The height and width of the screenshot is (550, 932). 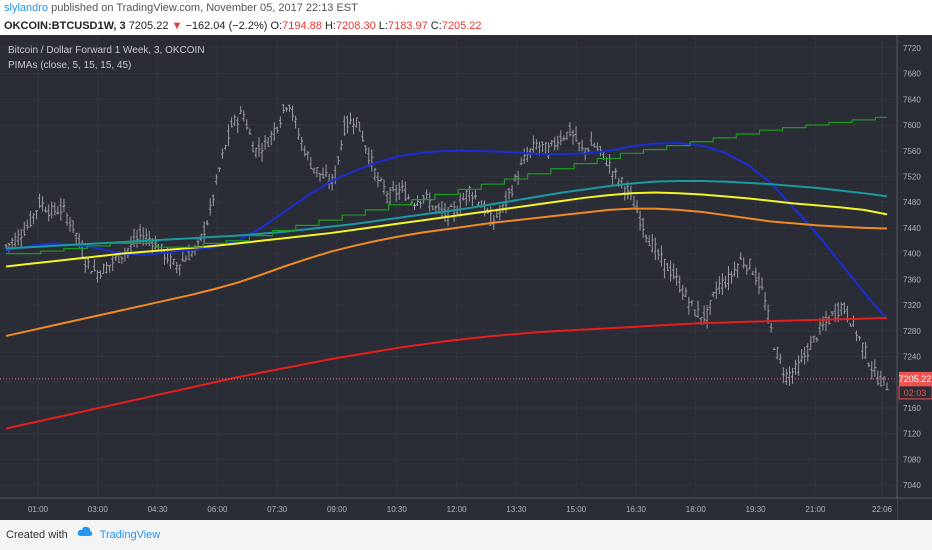 I want to click on footer: Created with TradingView, so click(x=466, y=535).